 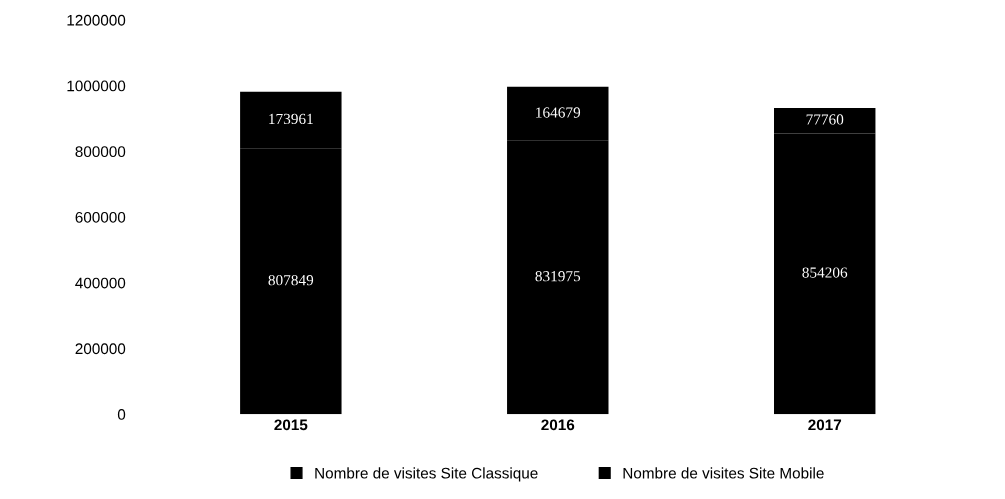 I want to click on data-label: 173961, so click(x=291, y=119).